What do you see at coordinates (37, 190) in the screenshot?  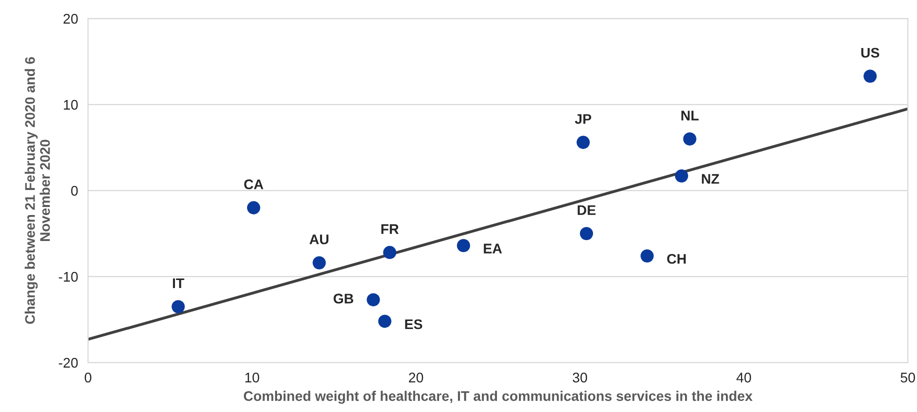 I see `y-axis-title: Change between 21 February 2020 and 6 November 2020` at bounding box center [37, 190].